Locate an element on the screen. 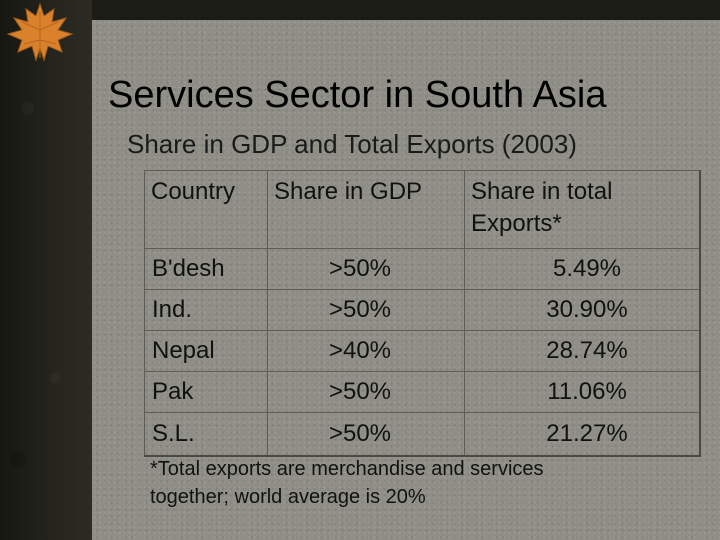 This screenshot has width=720, height=540. table-row: Ind. >50% 30.90% is located at coordinates (422, 310).